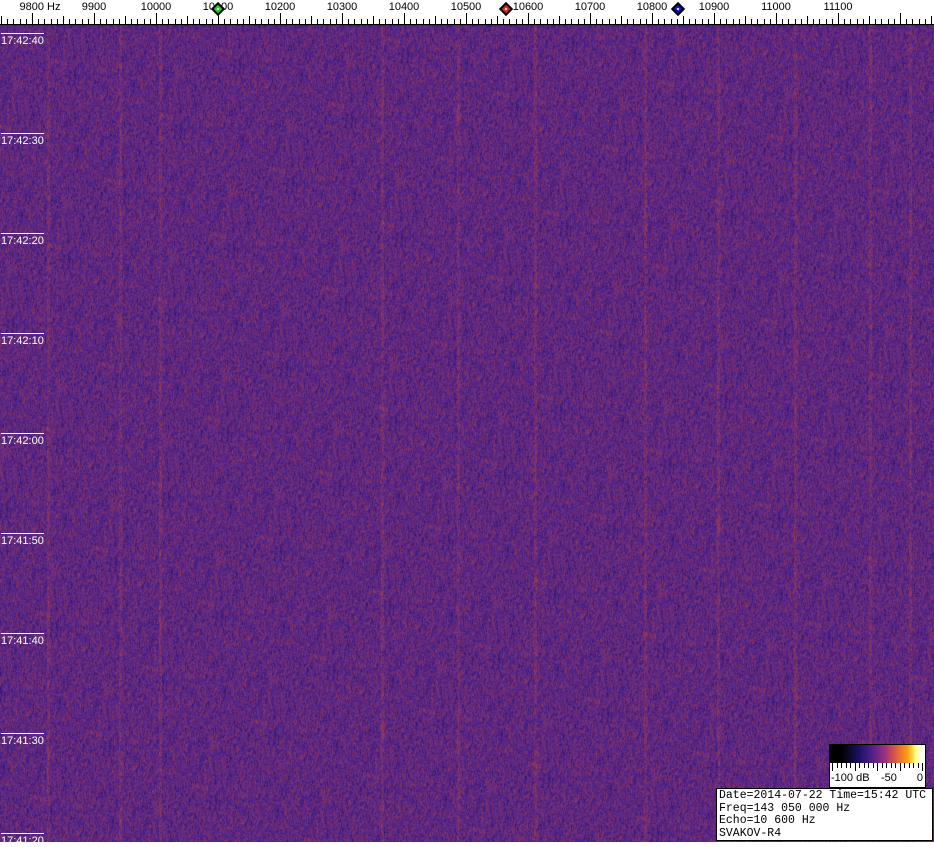 The height and width of the screenshot is (847, 934). Describe the element at coordinates (342, 7) in the screenshot. I see `frequency-label: 10300` at that location.